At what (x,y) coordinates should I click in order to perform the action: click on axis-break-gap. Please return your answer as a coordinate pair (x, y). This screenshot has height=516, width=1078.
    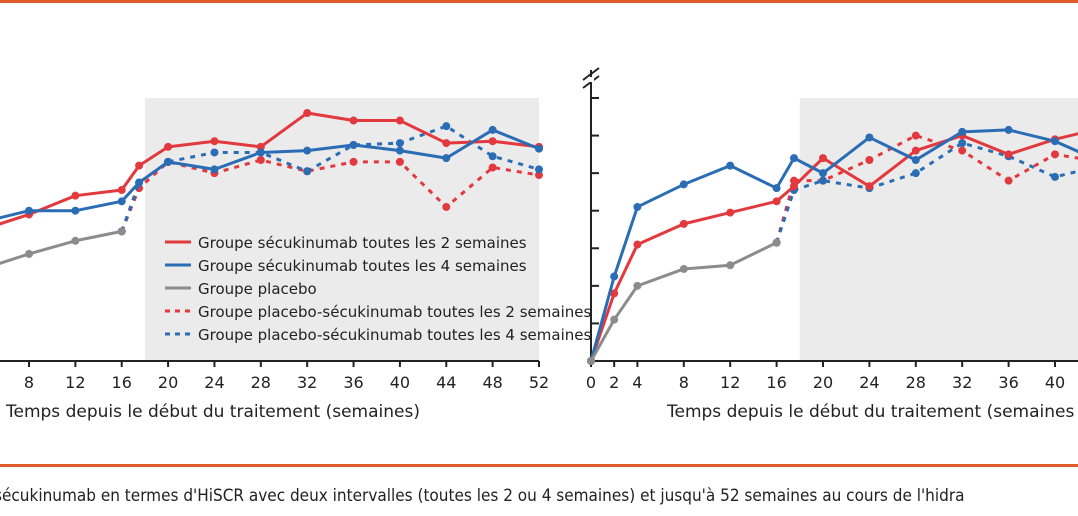
    Looking at the image, I should click on (591, 79).